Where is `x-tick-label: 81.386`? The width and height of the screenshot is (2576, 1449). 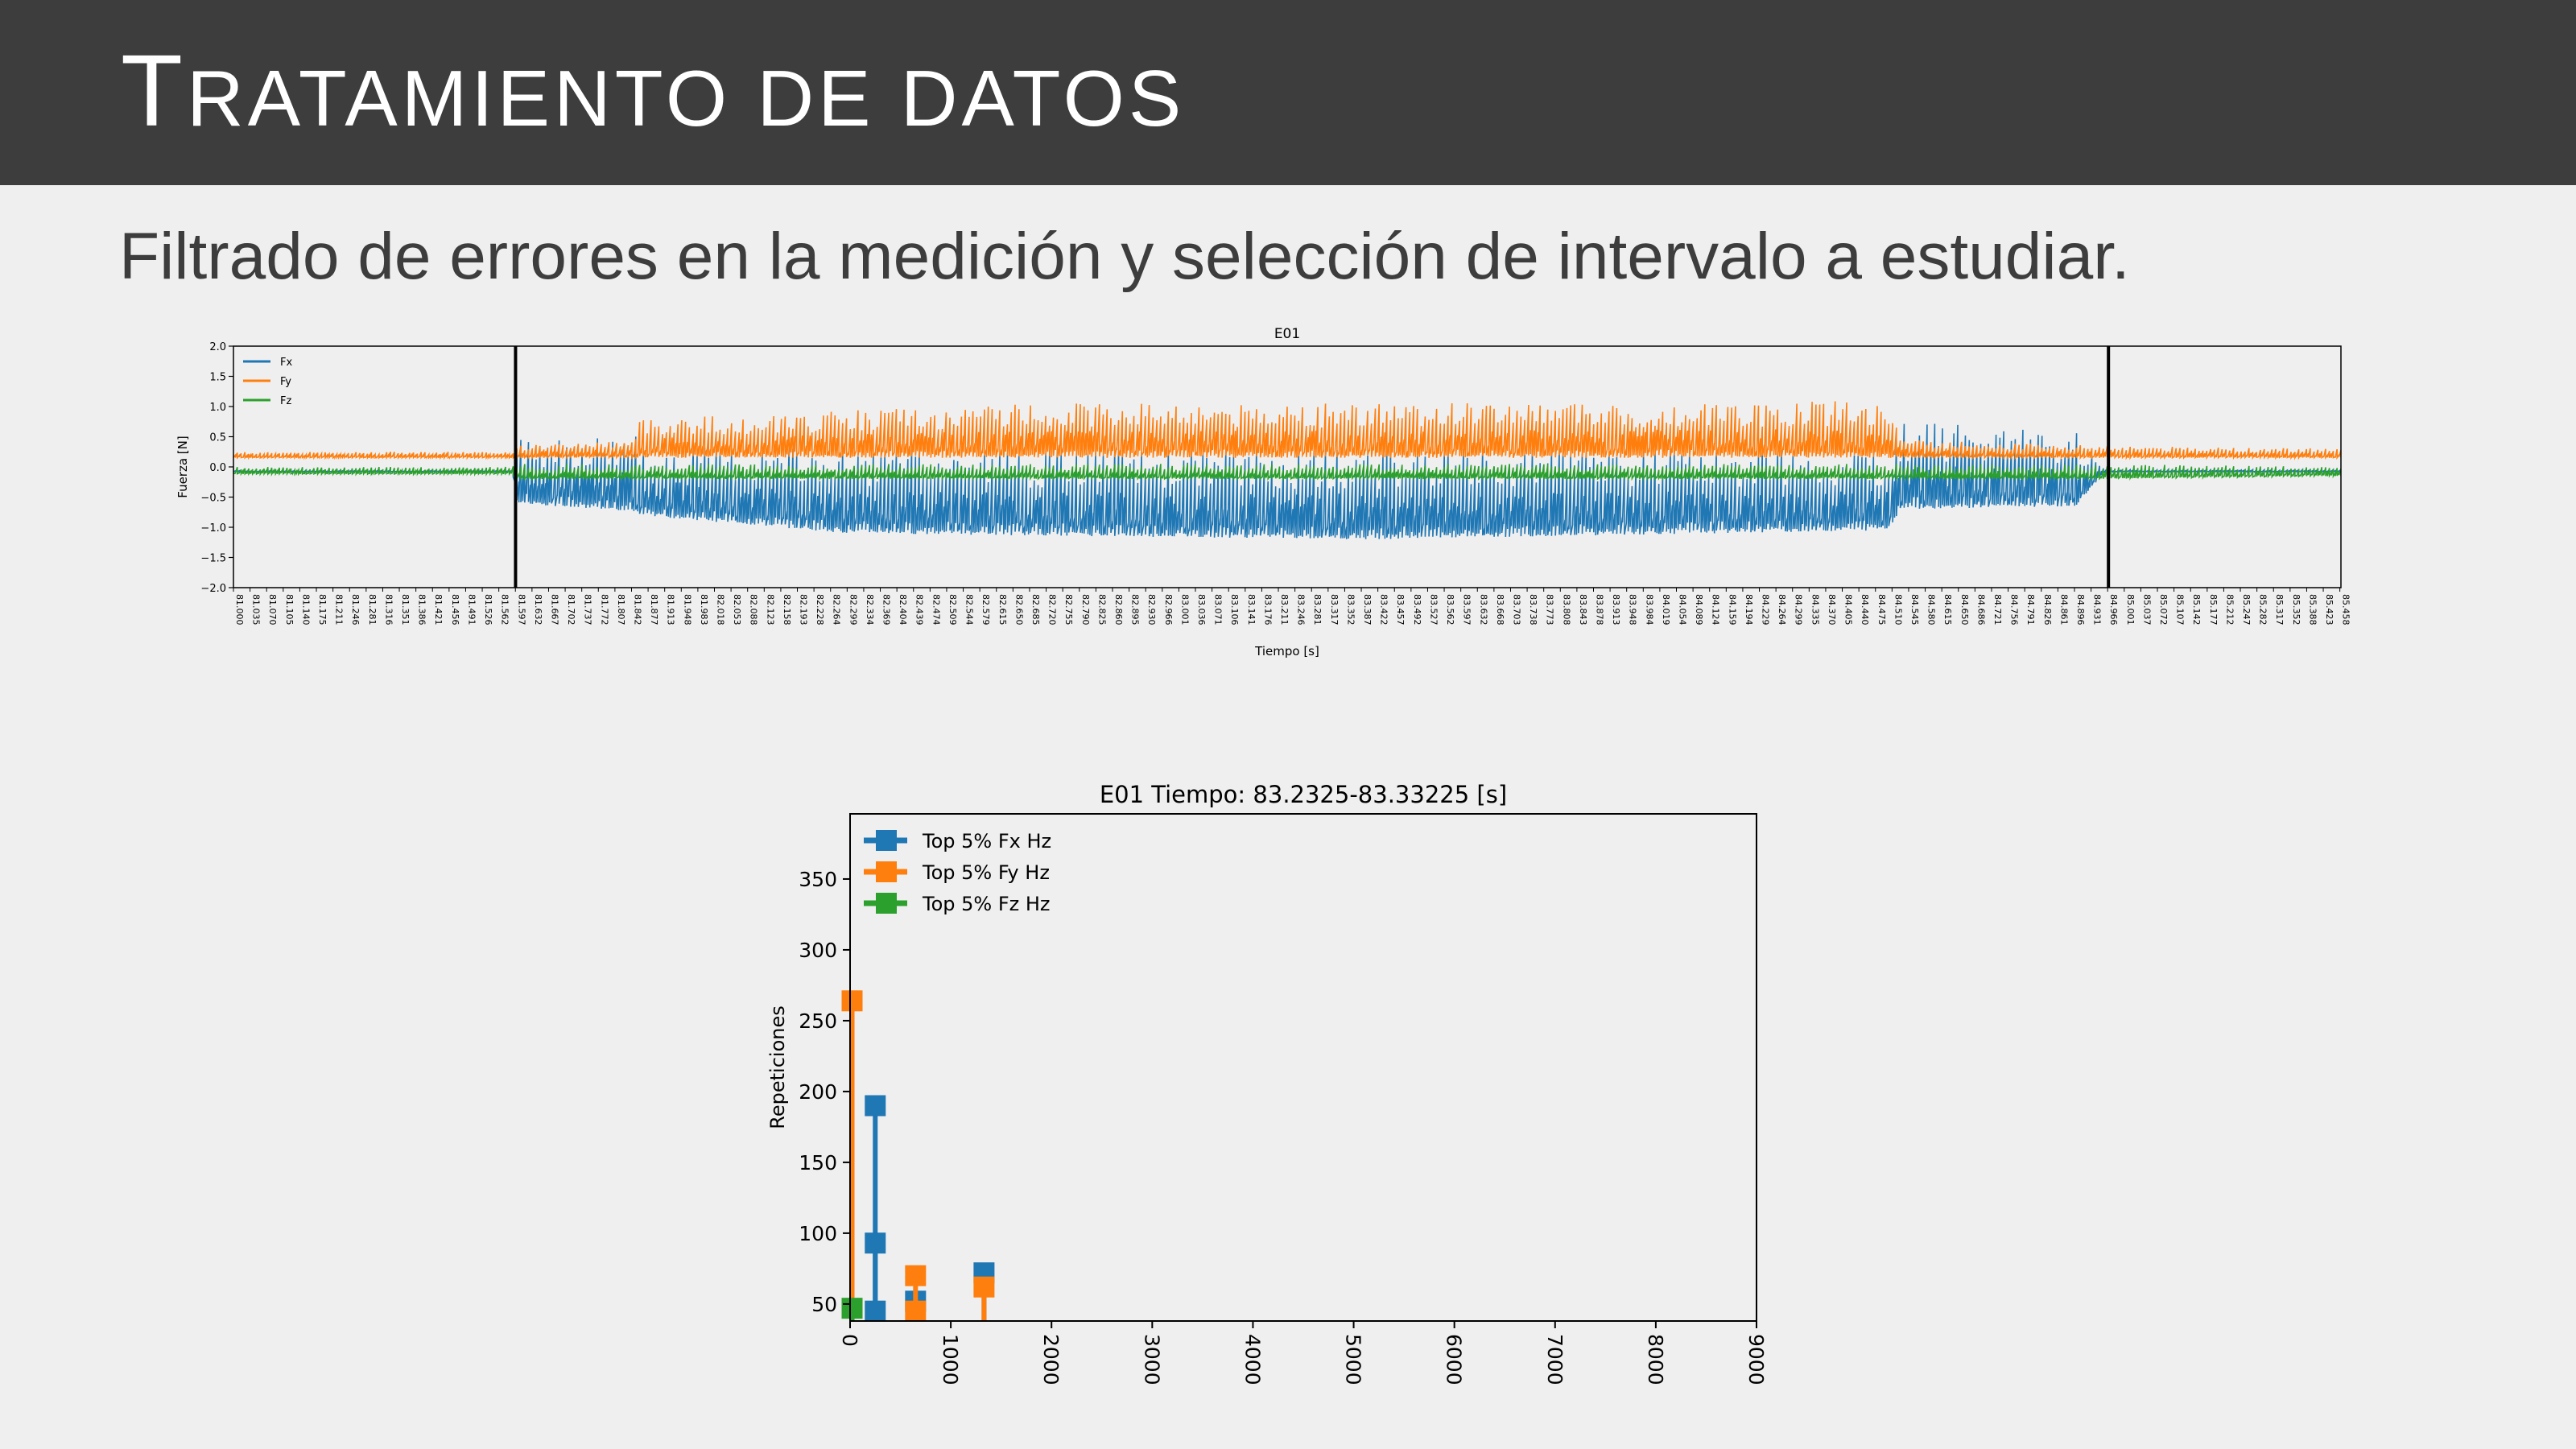 x-tick-label: 81.386 is located at coordinates (422, 609).